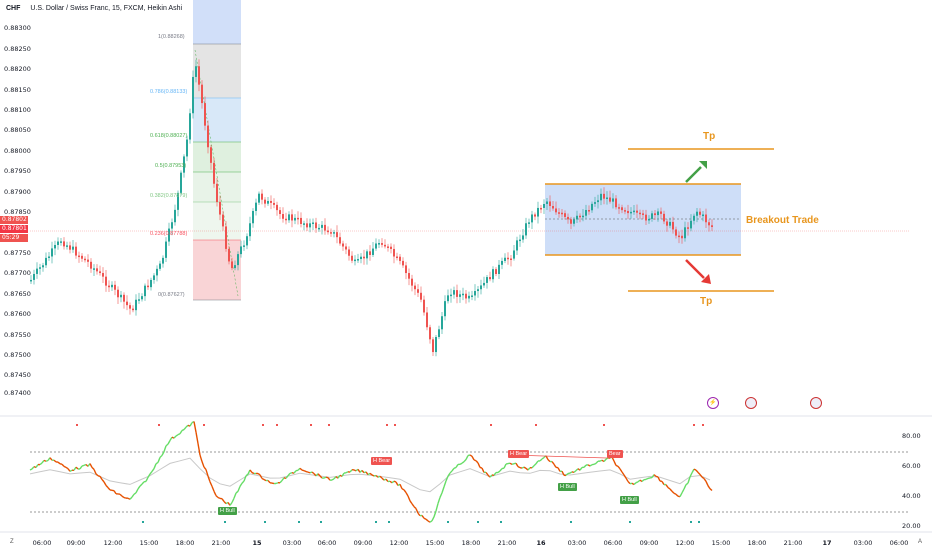 This screenshot has height=550, width=932. What do you see at coordinates (706, 301) in the screenshot?
I see `tp-bottom-label: Tp` at bounding box center [706, 301].